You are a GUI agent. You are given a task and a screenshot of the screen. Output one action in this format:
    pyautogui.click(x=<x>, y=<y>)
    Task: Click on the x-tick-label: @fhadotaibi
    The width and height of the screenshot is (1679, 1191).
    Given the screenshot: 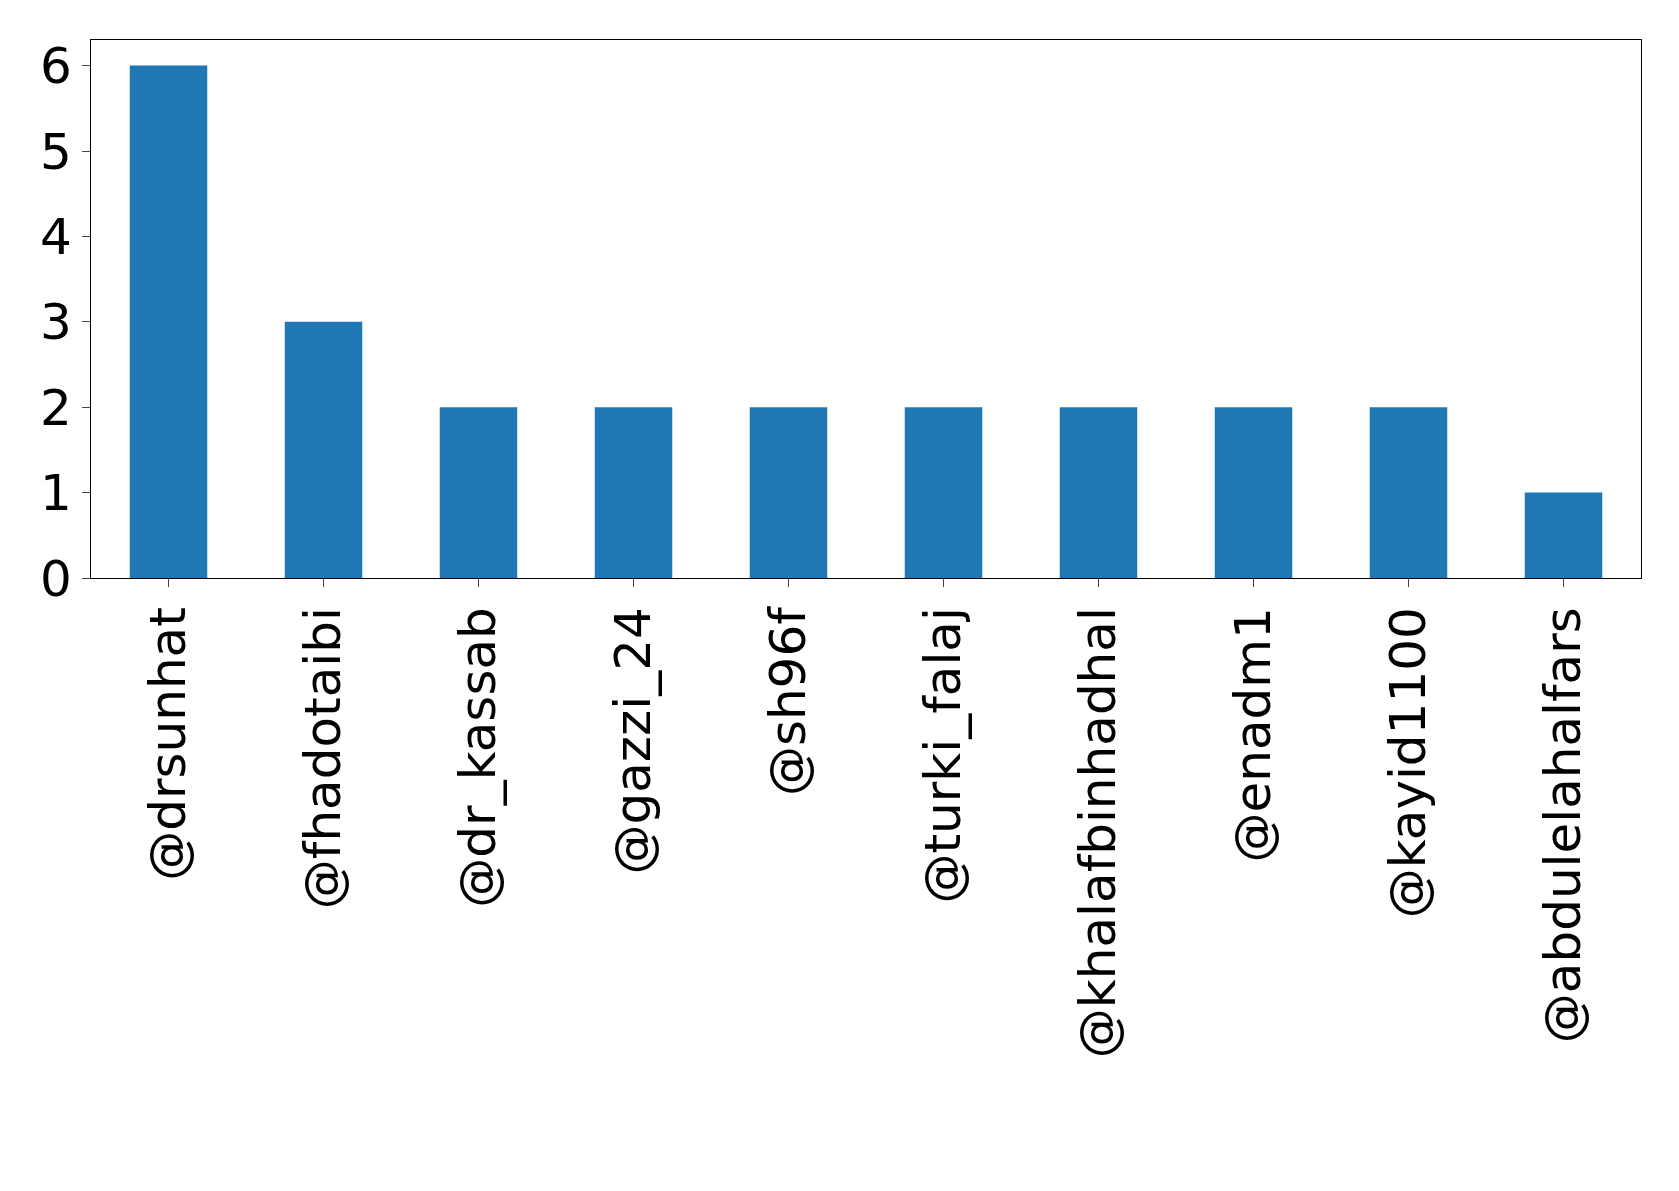 What is the action you would take?
    pyautogui.click(x=322, y=758)
    